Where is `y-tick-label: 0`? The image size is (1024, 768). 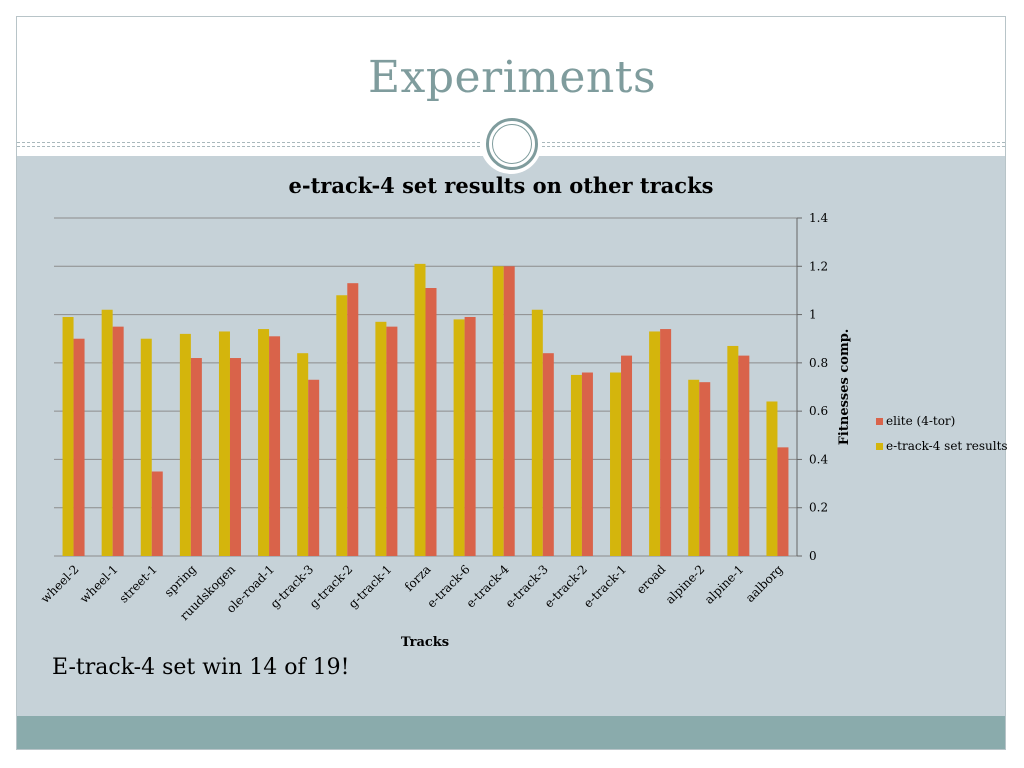
y-tick-label: 0 is located at coordinates (813, 556).